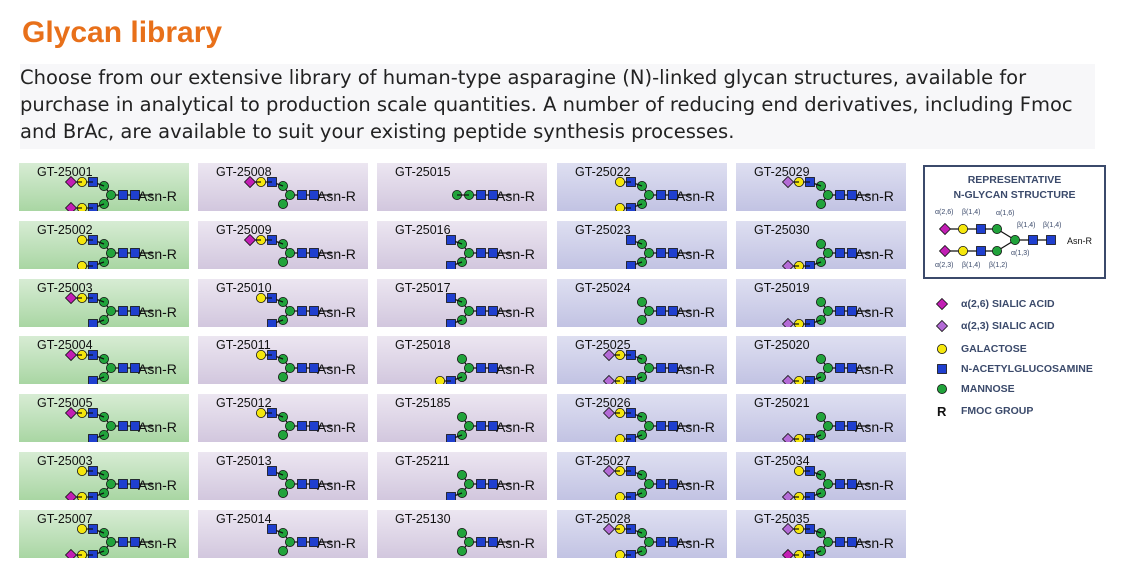 The image size is (1126, 566). I want to click on glycan-card: GT-25020 Asn-R, so click(821, 360).